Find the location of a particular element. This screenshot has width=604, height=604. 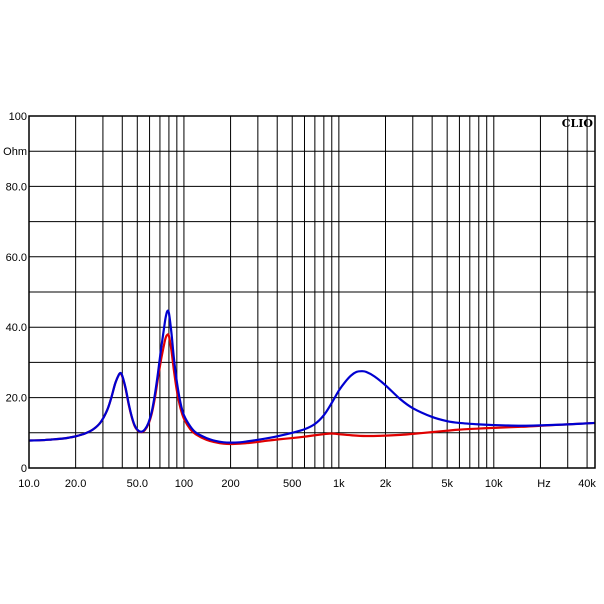

x-tick-label: 500 is located at coordinates (292, 484).